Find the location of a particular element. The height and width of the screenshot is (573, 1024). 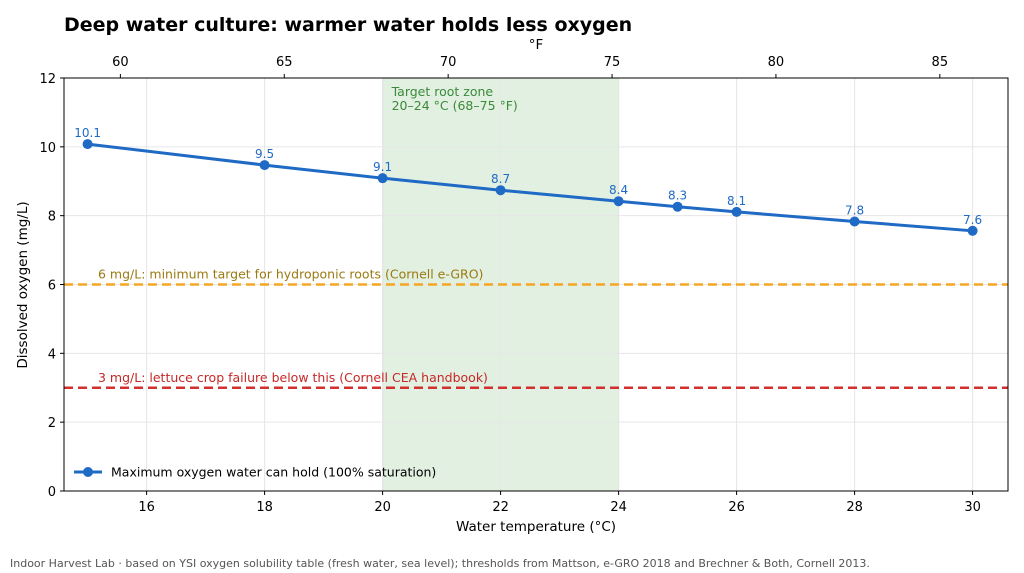

series-layer is located at coordinates (530, 187).